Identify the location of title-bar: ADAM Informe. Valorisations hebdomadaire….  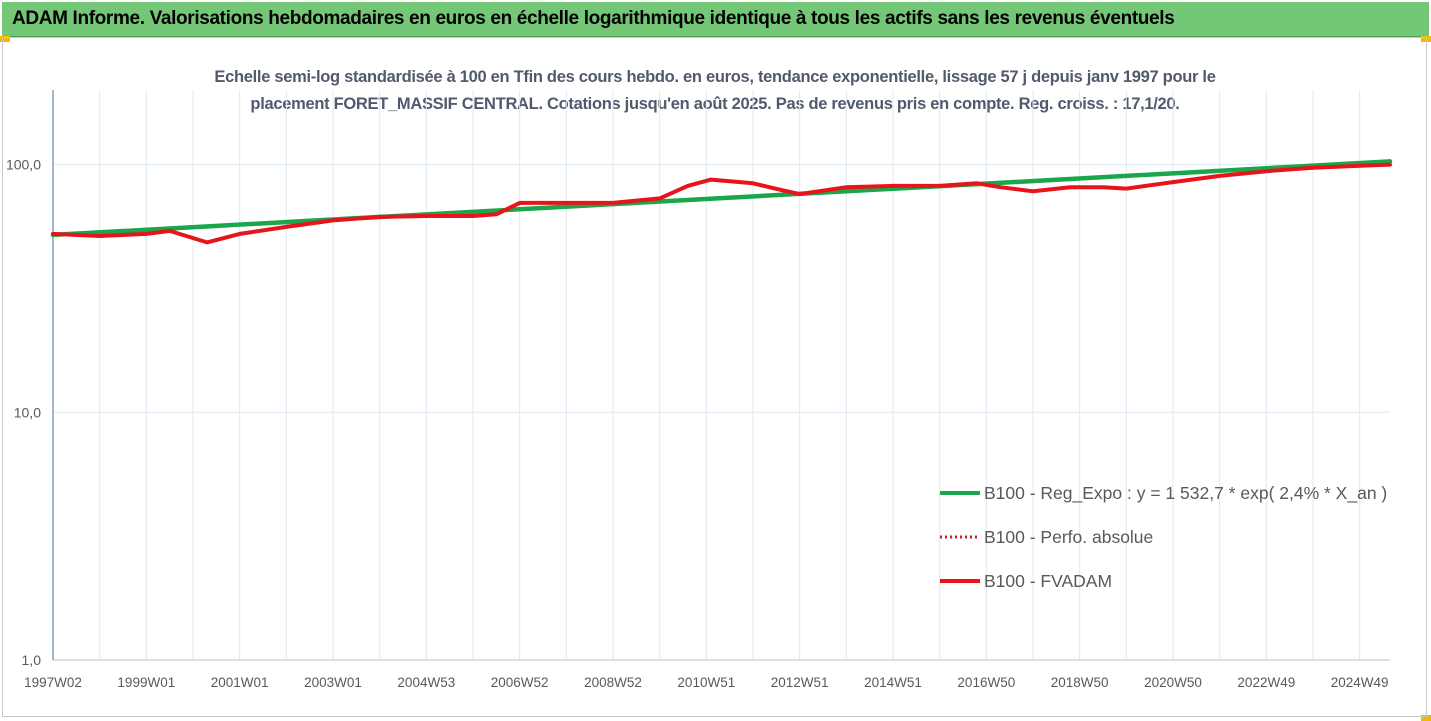
(715, 19).